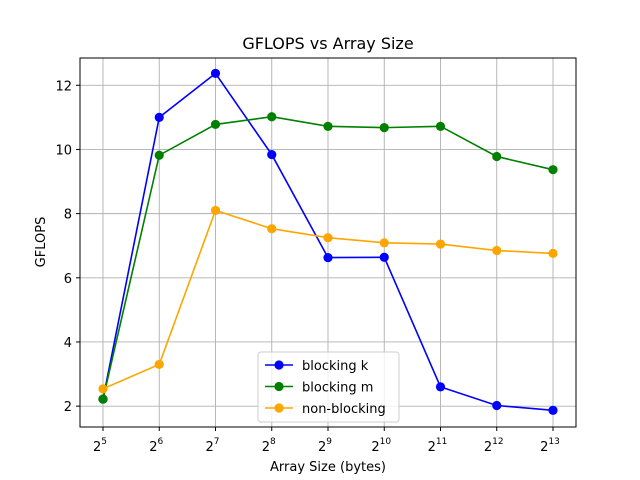 The image size is (640, 480). I want to click on x-tick-label: 212, so click(494, 446).